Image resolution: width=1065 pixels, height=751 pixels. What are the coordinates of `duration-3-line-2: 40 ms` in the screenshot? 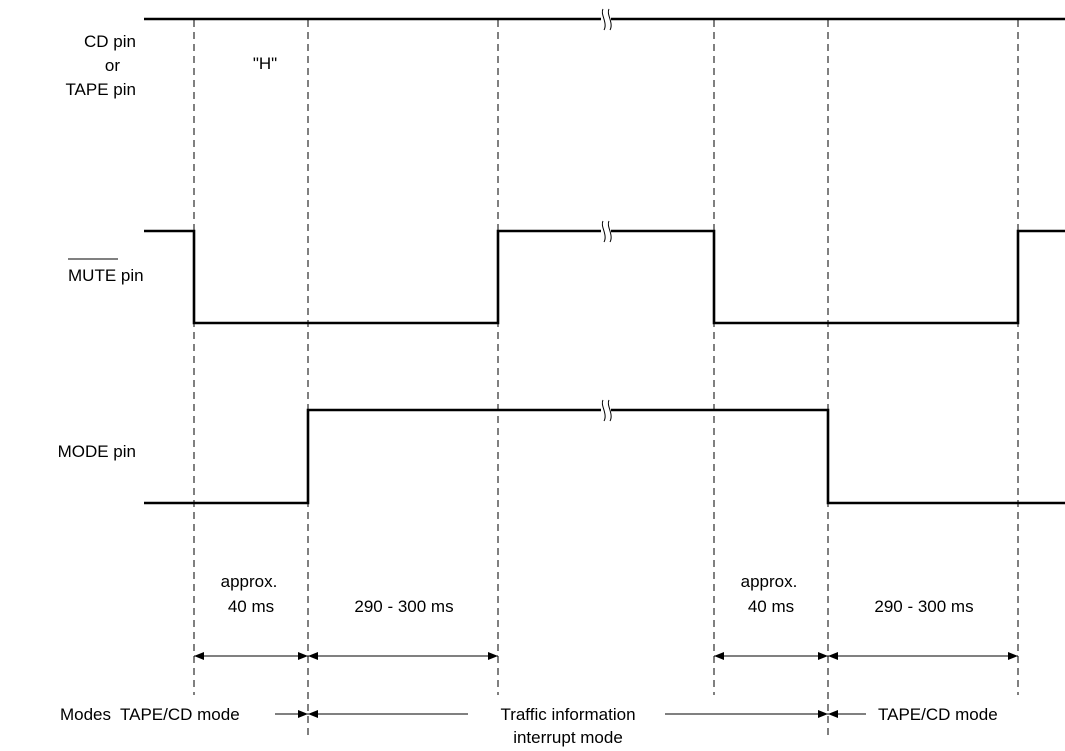 It's located at (771, 606).